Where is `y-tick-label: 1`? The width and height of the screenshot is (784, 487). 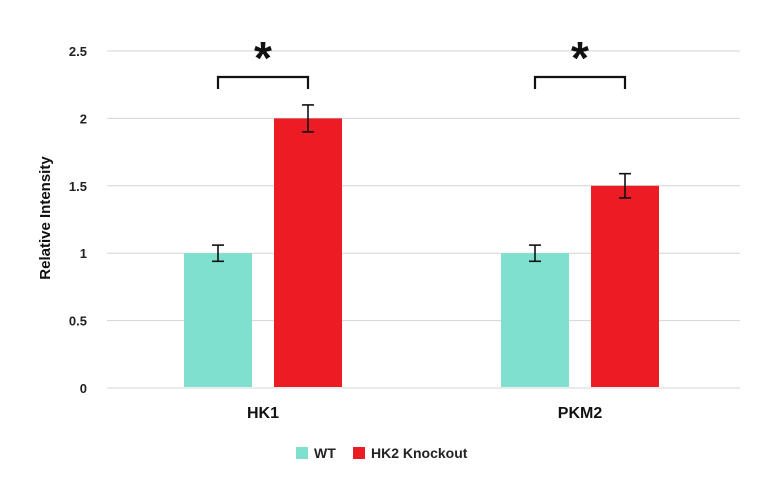
y-tick-label: 1 is located at coordinates (83, 253).